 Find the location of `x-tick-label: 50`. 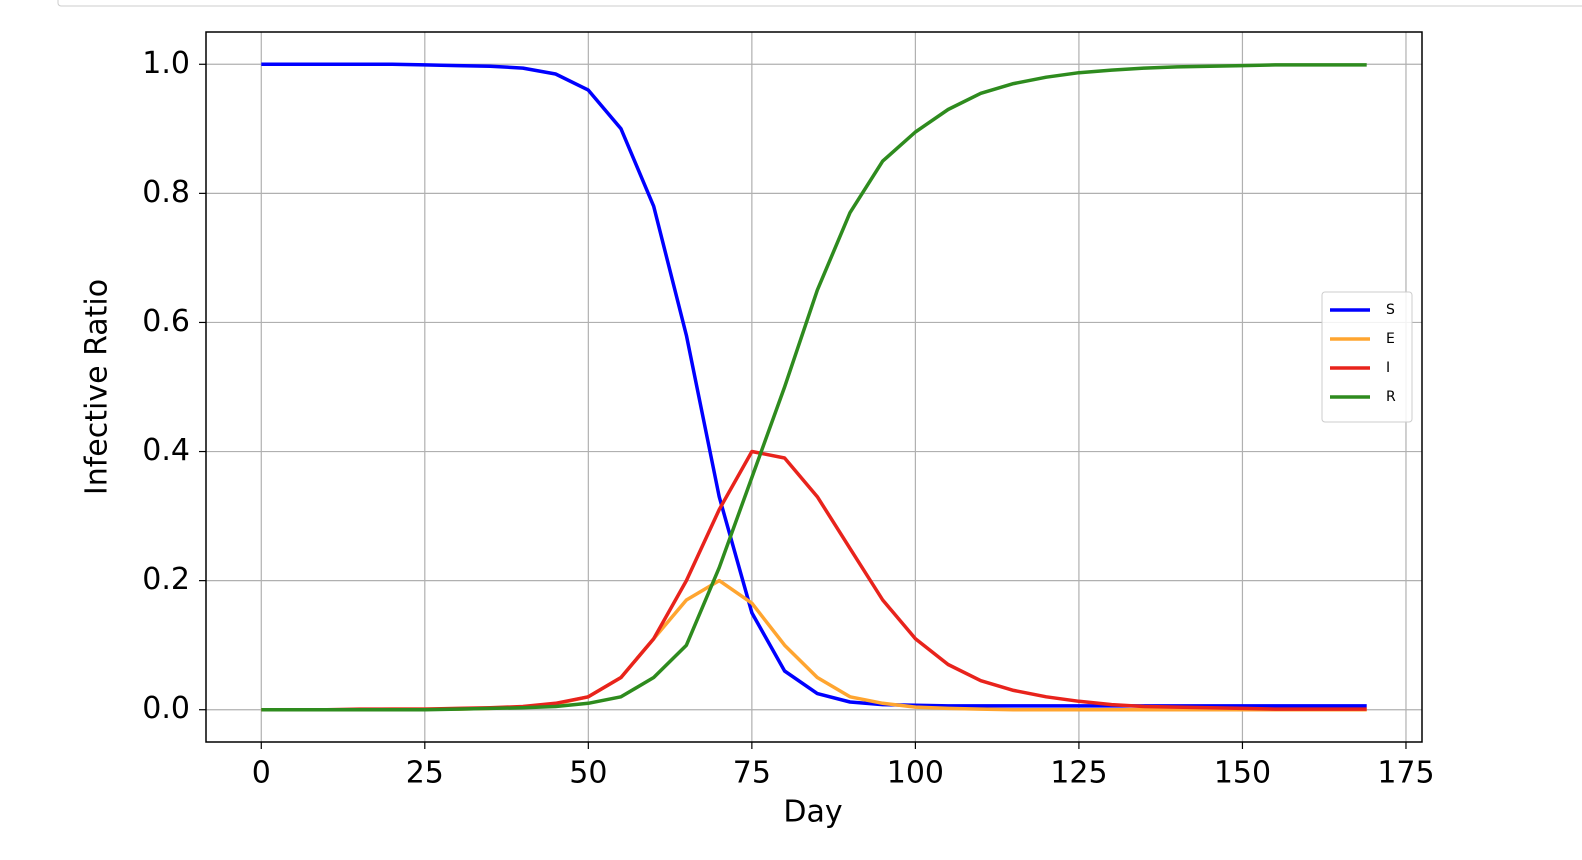

x-tick-label: 50 is located at coordinates (588, 773).